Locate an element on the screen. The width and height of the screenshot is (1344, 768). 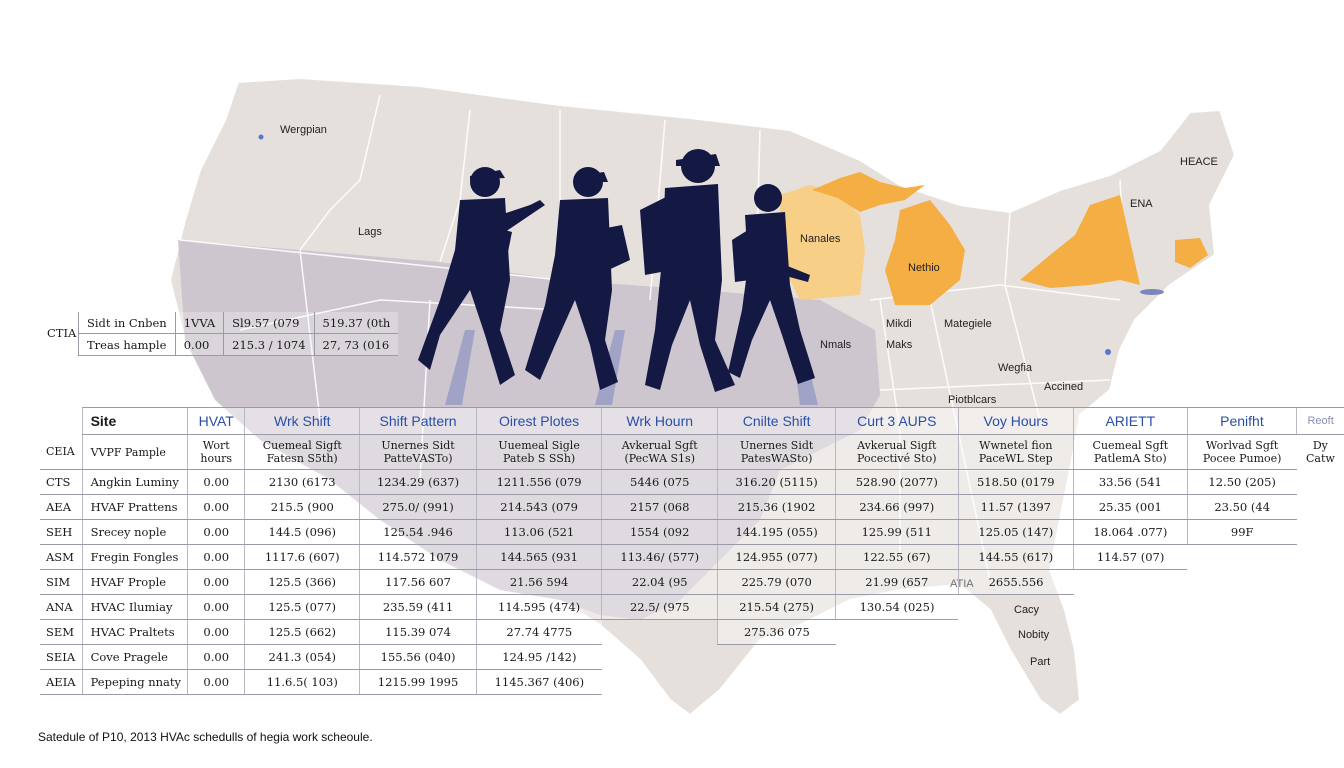
table-cell: Treas hample is located at coordinates (127, 344).